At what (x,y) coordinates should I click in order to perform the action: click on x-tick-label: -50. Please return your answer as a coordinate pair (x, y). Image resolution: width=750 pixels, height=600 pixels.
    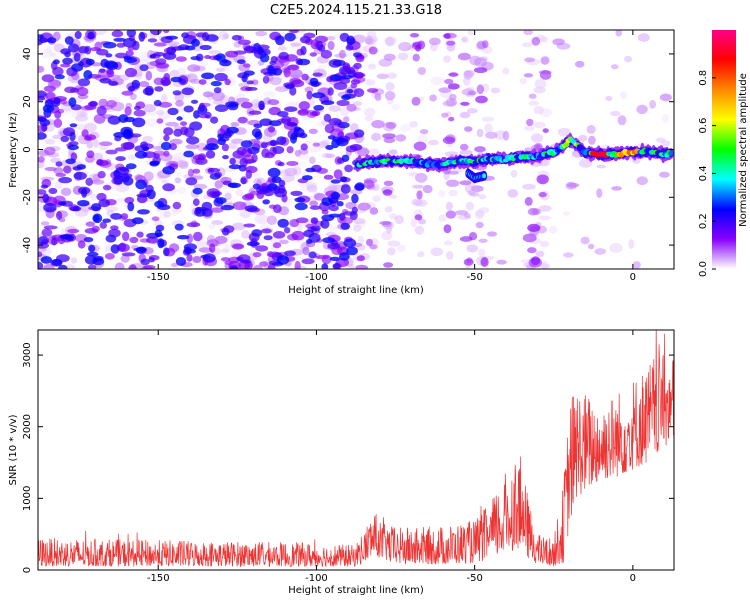
    Looking at the image, I should click on (474, 578).